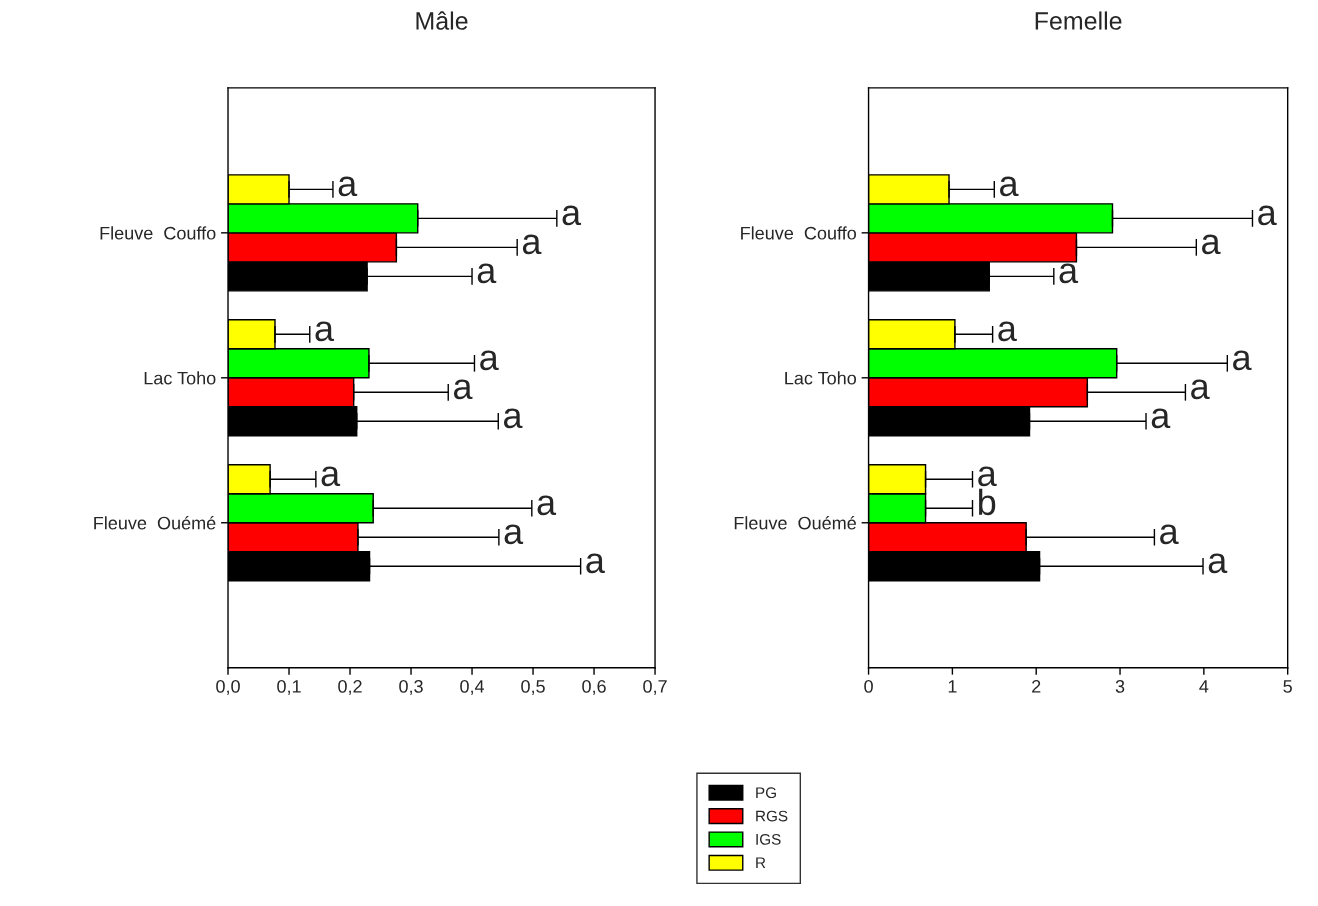  What do you see at coordinates (533, 687) in the screenshot?
I see `x-tick-label: 0,5` at bounding box center [533, 687].